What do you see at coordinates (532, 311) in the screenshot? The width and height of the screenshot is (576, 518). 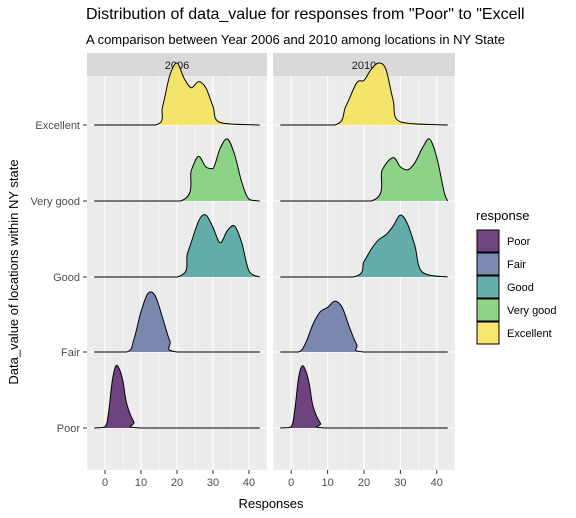 I see `legend-label: Very good` at bounding box center [532, 311].